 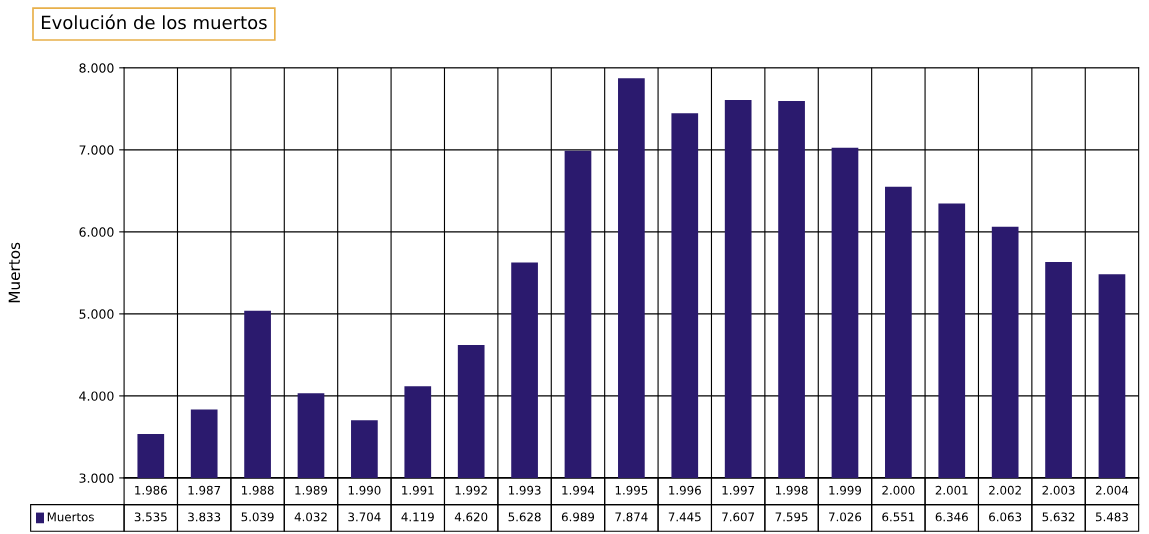 I want to click on x-tick-label: 2.001, so click(x=951, y=490).